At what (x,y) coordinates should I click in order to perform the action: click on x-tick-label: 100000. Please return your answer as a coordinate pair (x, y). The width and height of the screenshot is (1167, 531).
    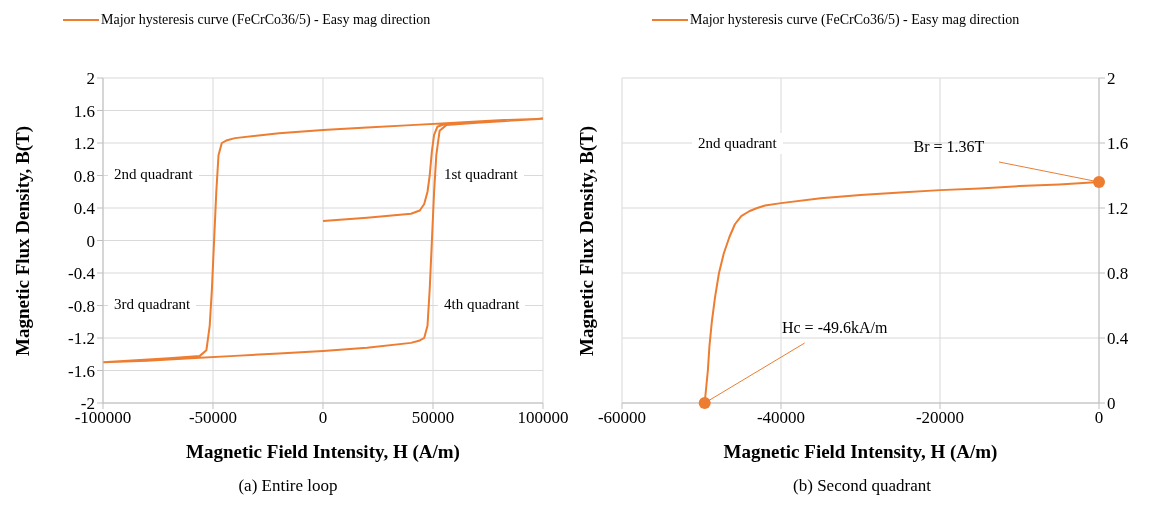
    Looking at the image, I should click on (543, 418).